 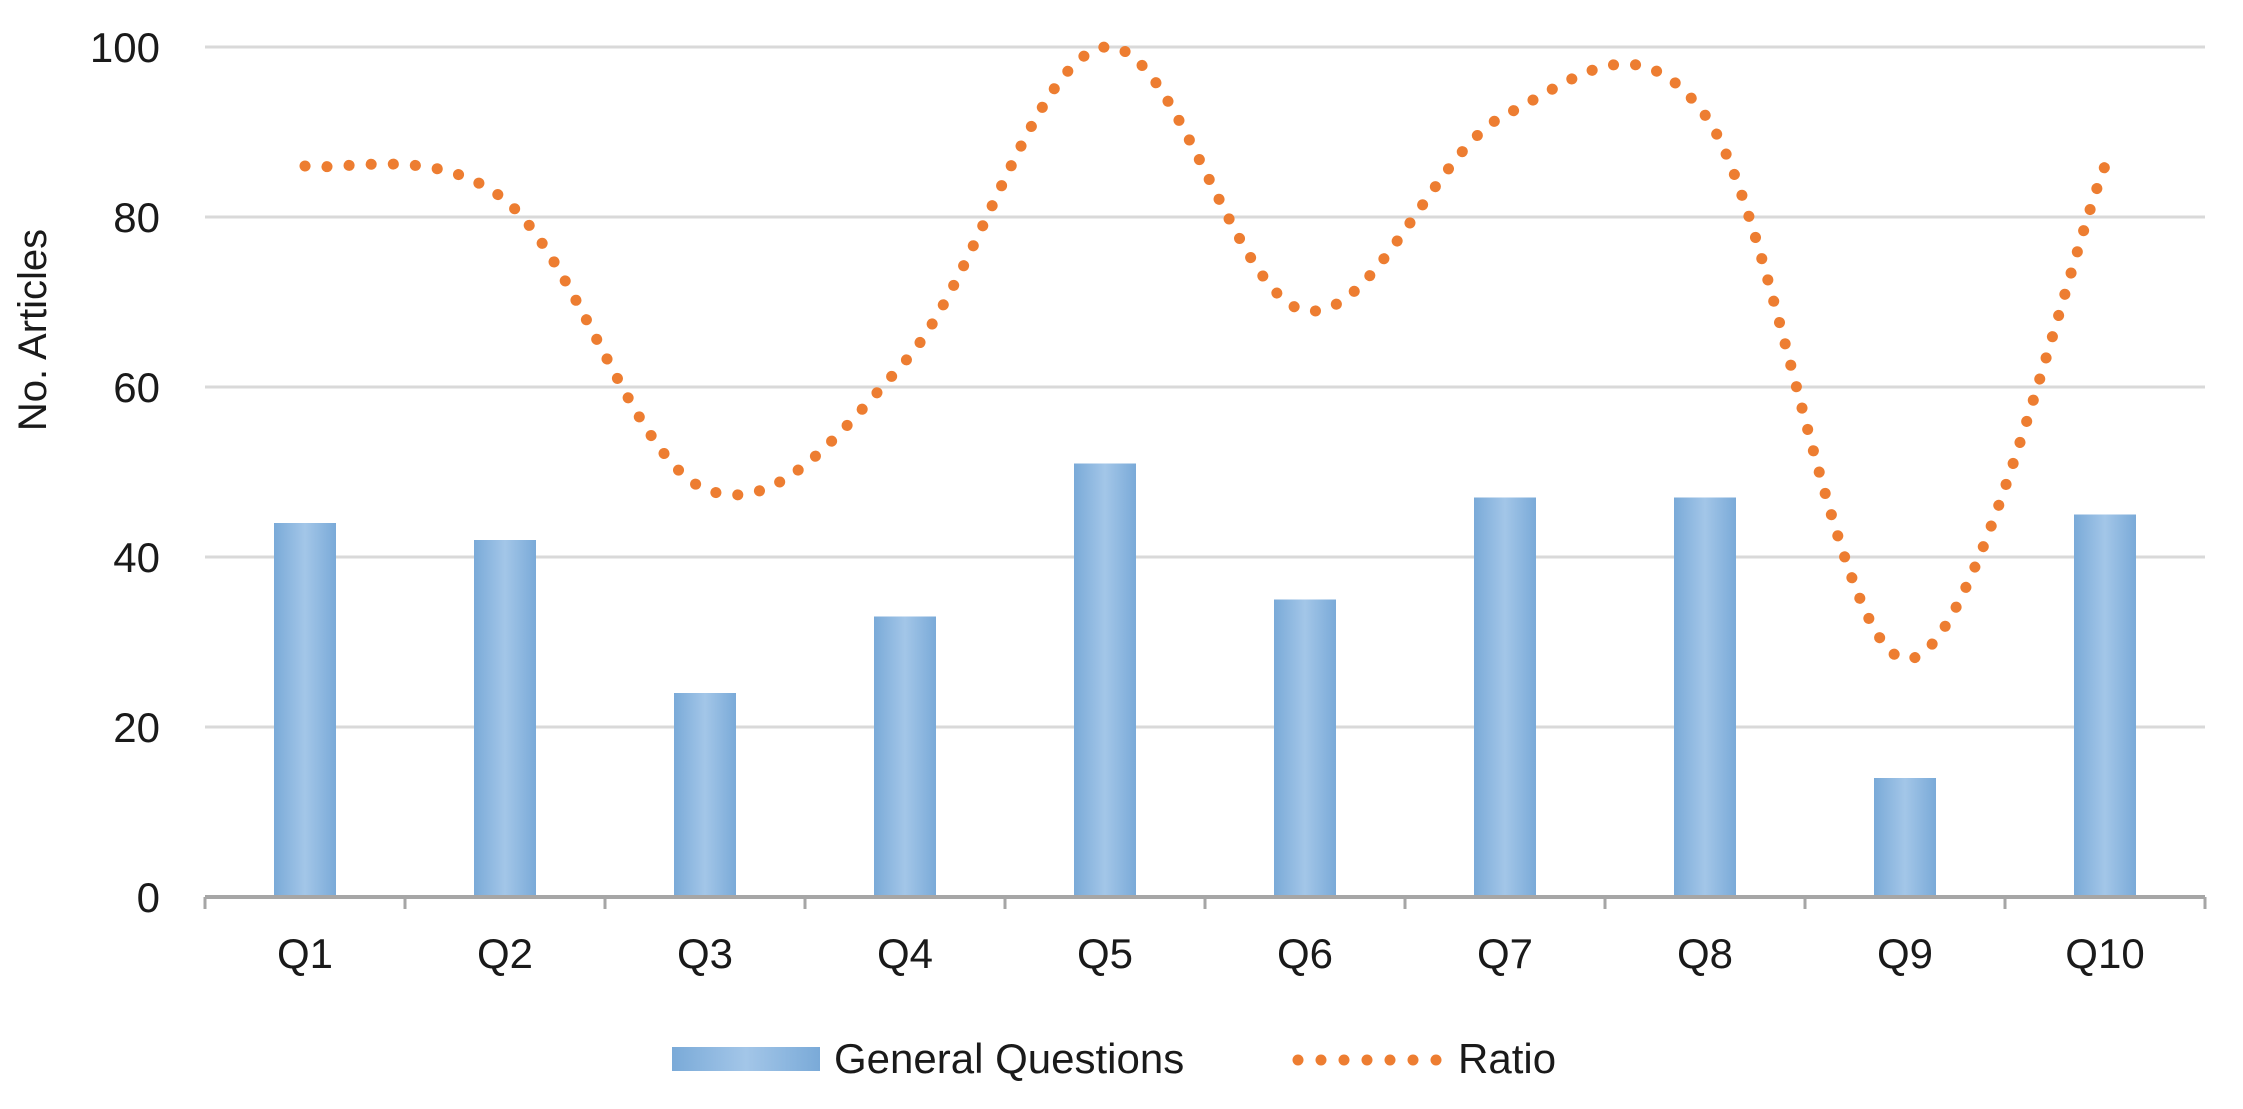 What do you see at coordinates (905, 953) in the screenshot?
I see `x-tick-label: Q4` at bounding box center [905, 953].